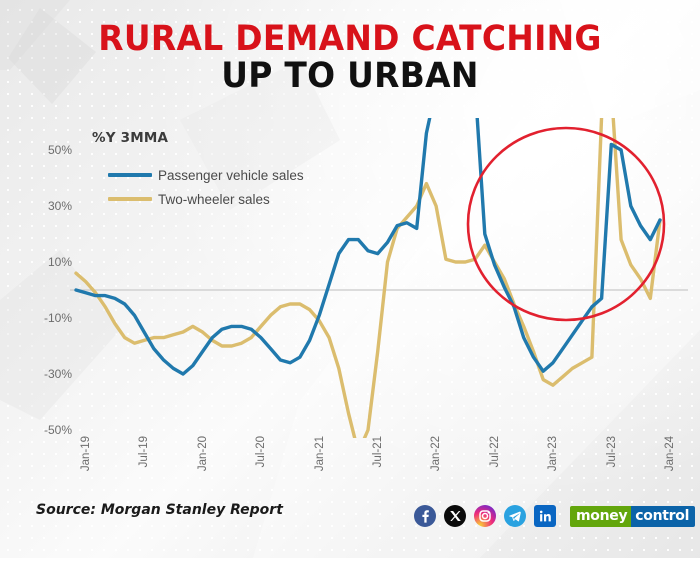 The width and height of the screenshot is (700, 568). I want to click on x-twitter-icon, so click(455, 516).